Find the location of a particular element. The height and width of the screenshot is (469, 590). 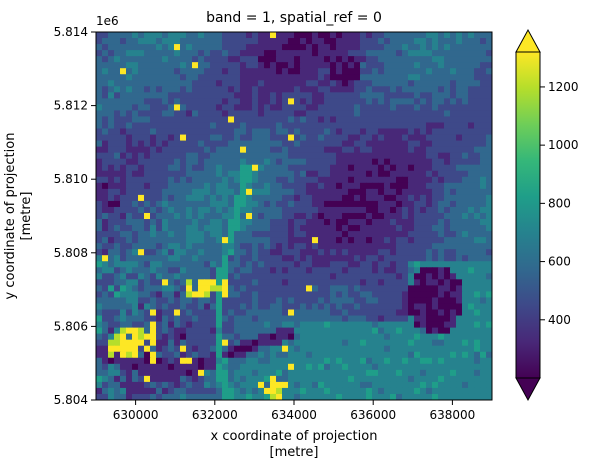

y-tick-label: 5.808 is located at coordinates (71, 253).